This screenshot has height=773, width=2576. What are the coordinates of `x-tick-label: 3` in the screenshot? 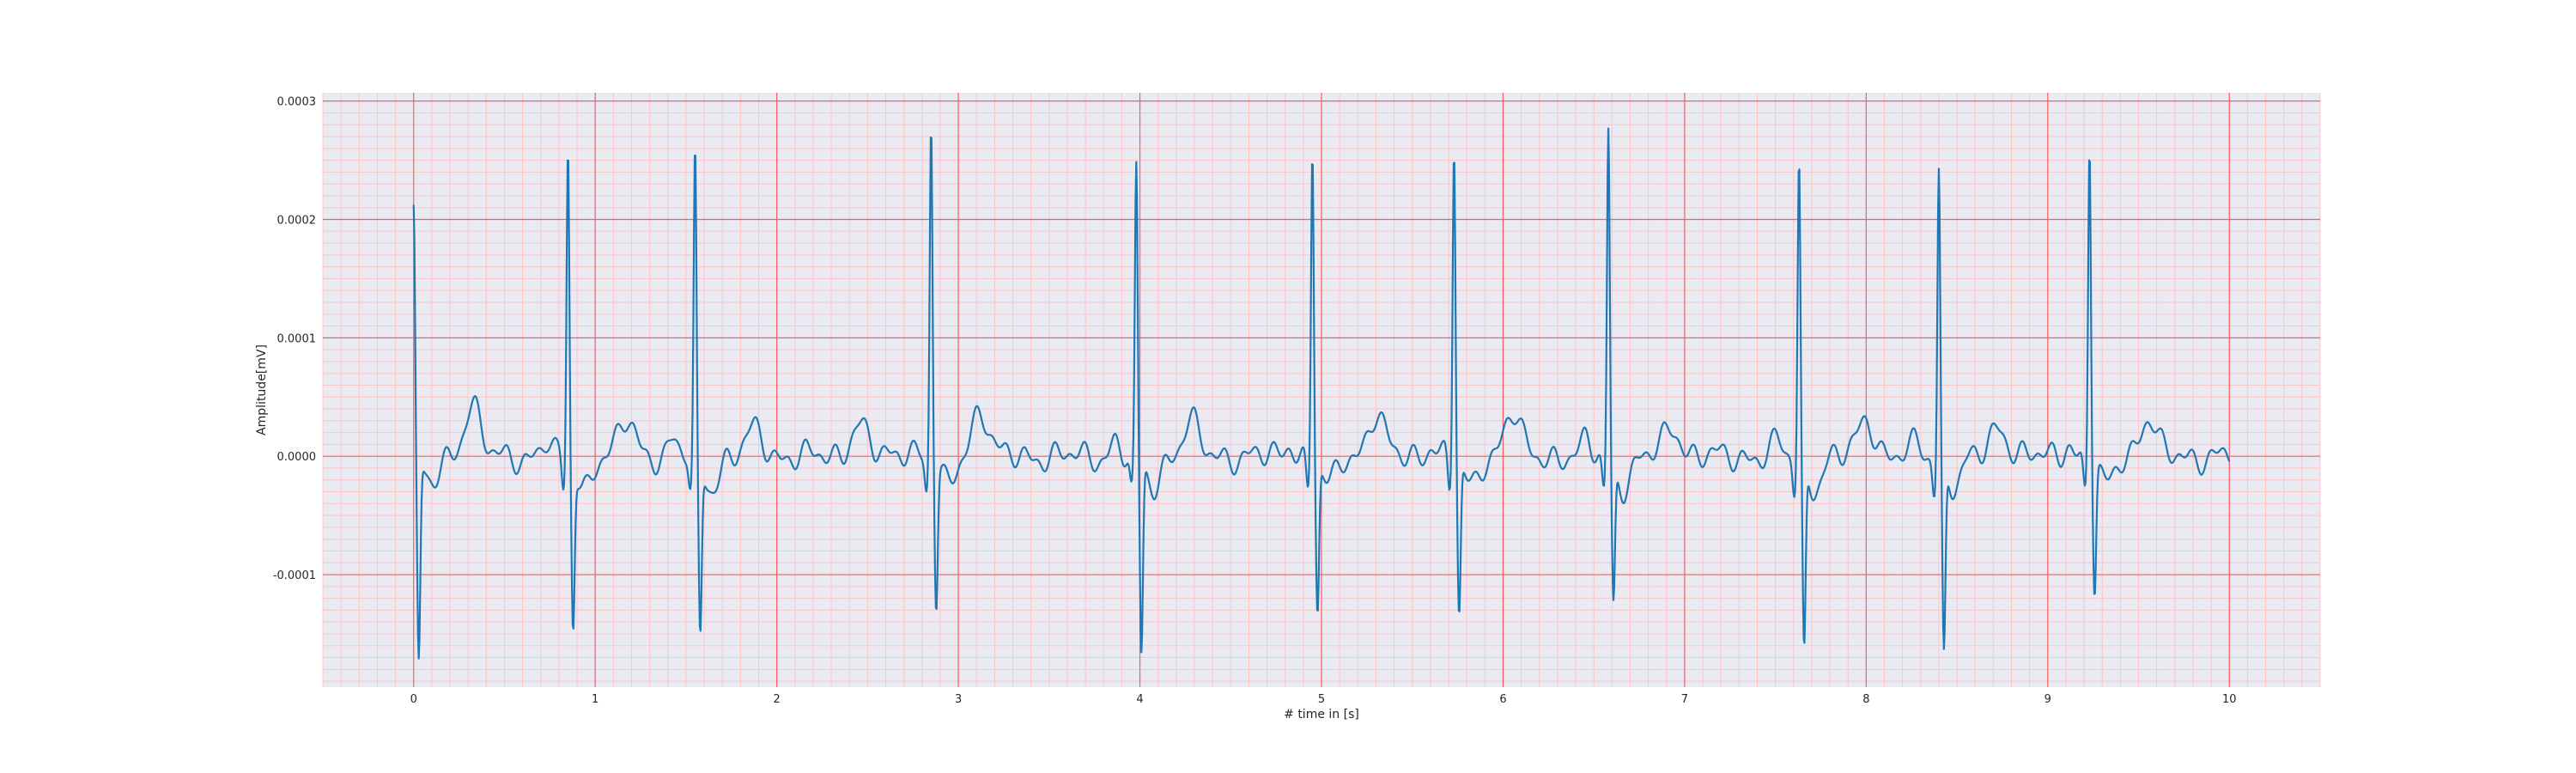 It's located at (958, 699).